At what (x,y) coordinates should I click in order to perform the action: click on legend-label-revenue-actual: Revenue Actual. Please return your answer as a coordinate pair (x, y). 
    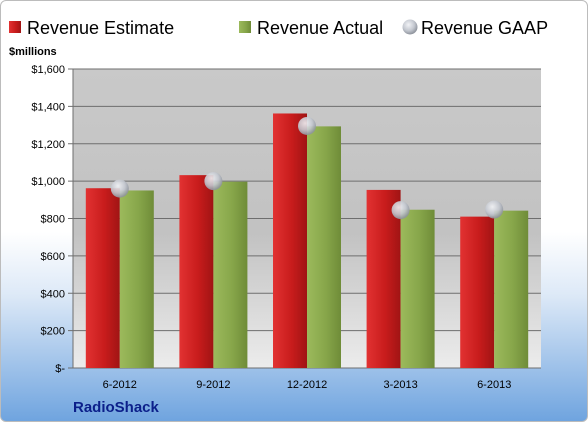
    Looking at the image, I should click on (320, 28).